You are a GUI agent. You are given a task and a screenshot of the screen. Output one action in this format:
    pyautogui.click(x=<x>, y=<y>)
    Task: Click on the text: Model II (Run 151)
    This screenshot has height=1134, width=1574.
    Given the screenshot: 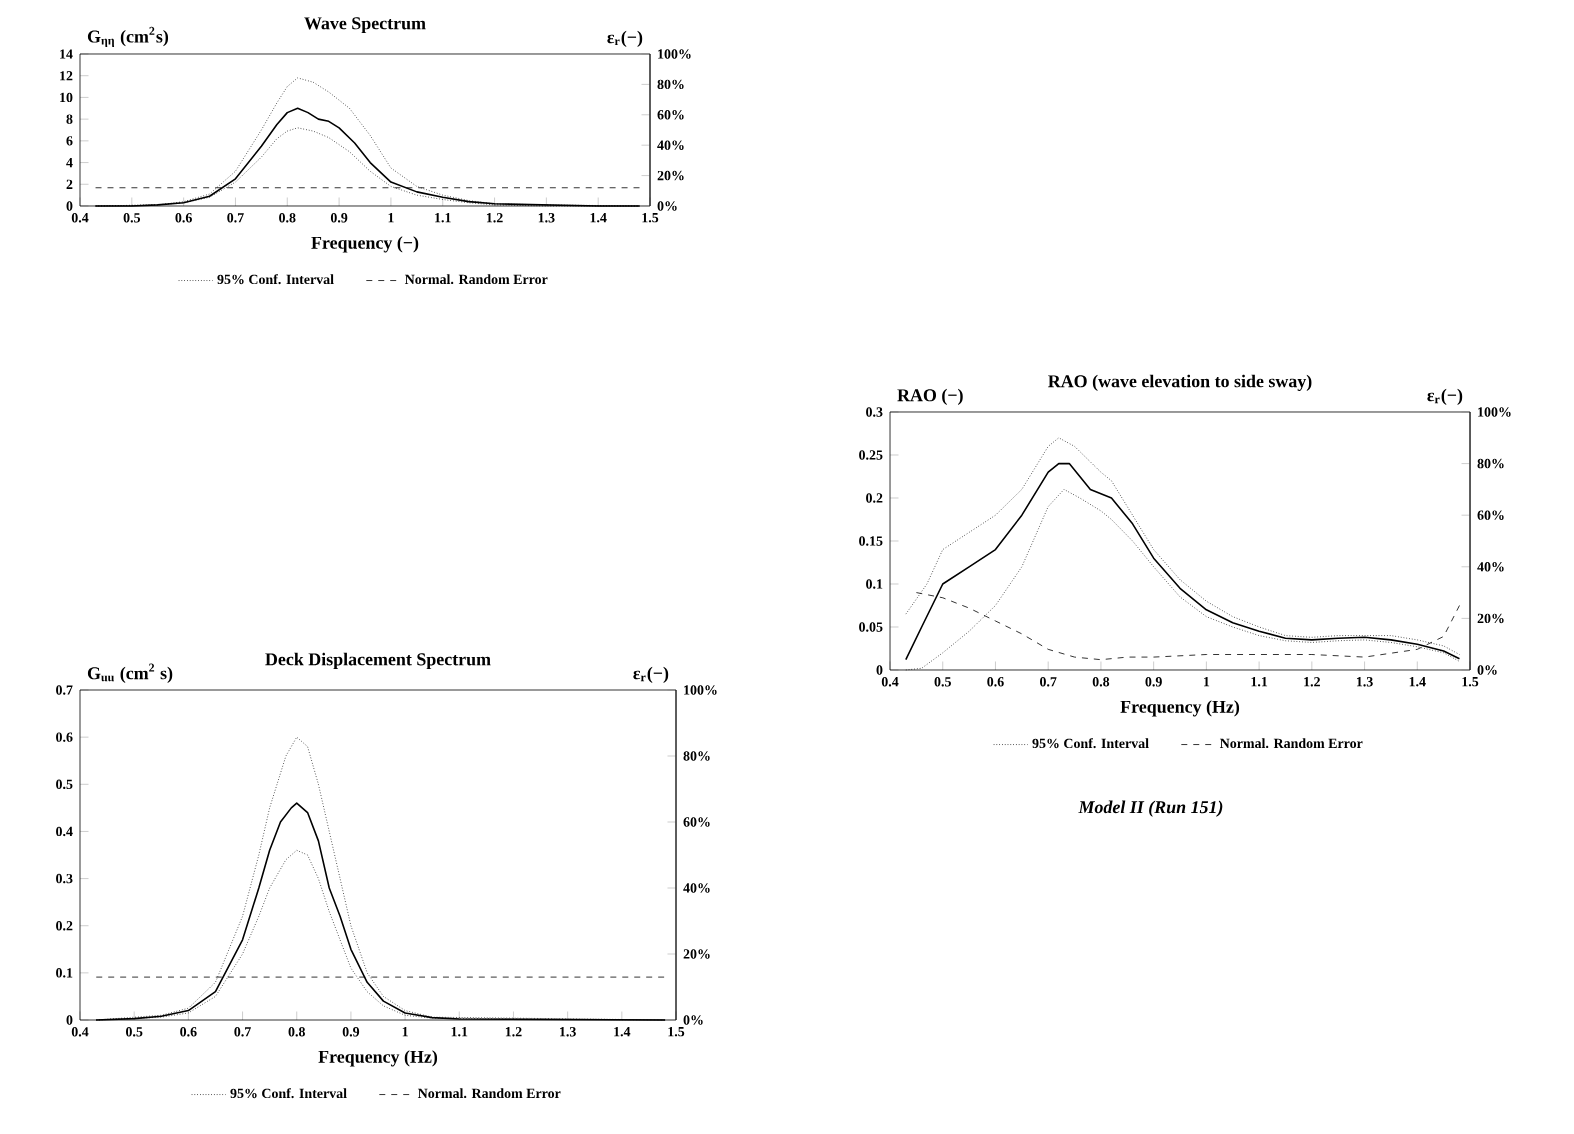 What is the action you would take?
    pyautogui.click(x=1150, y=808)
    